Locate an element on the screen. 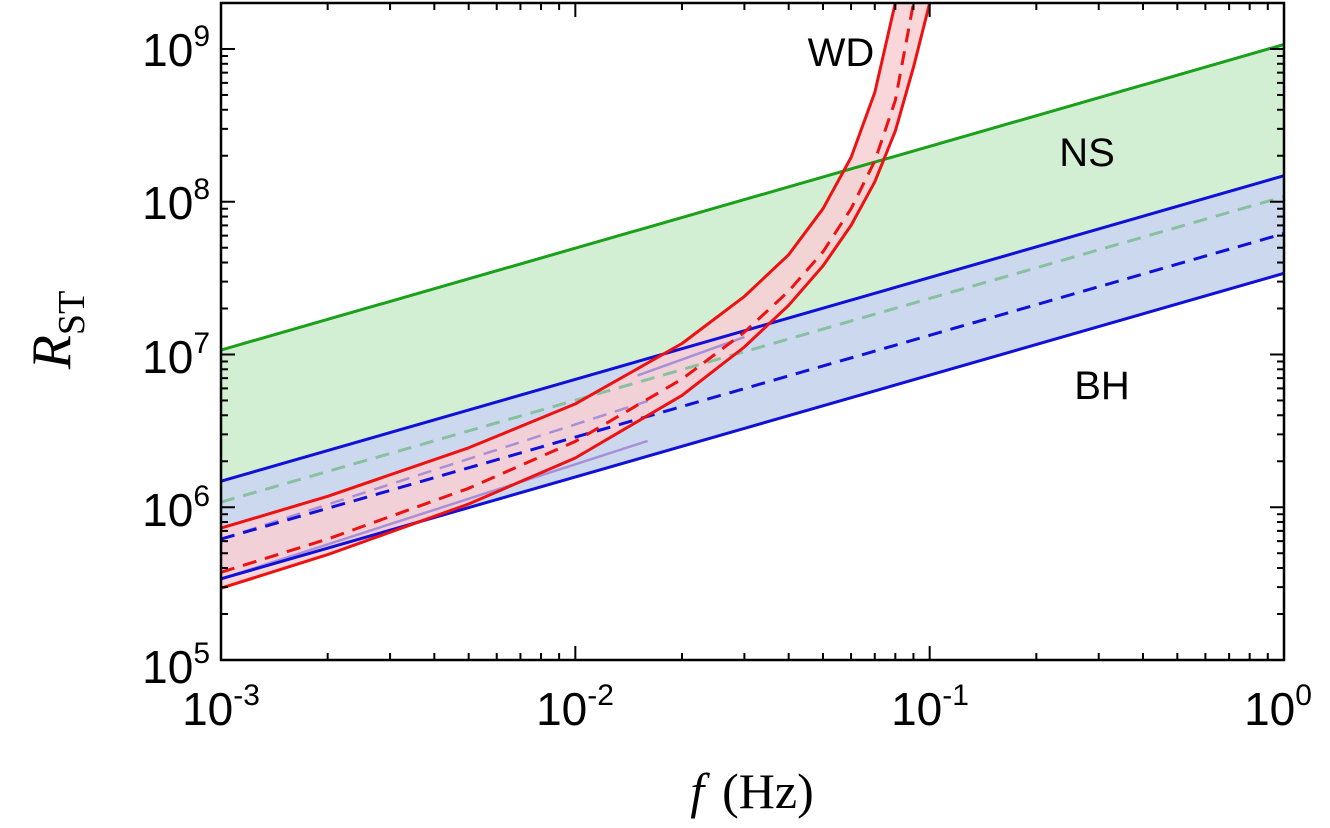 Image resolution: width=1330 pixels, height=828 pixels. x-tick-label: 10⁻² is located at coordinates (575, 707).